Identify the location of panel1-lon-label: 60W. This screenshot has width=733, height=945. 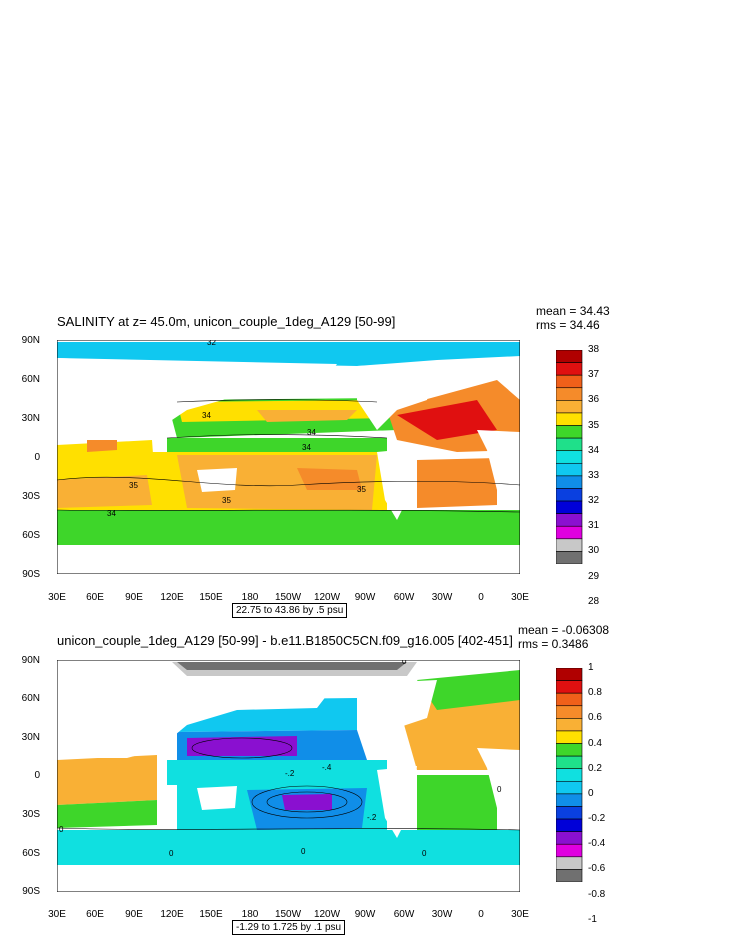
(404, 597).